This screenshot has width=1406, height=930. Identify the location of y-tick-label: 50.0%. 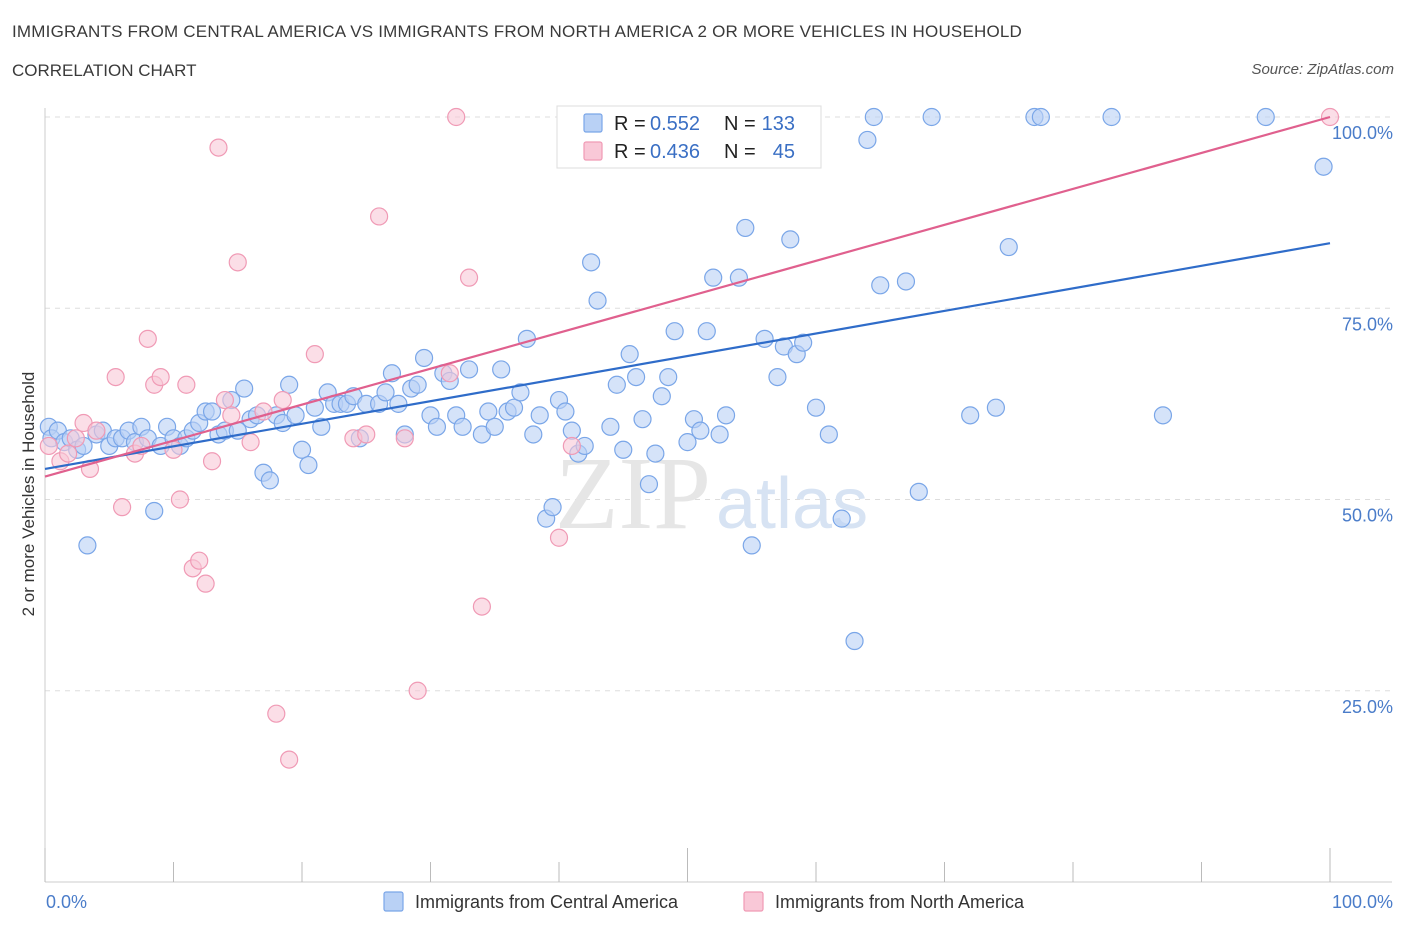
(1367, 516).